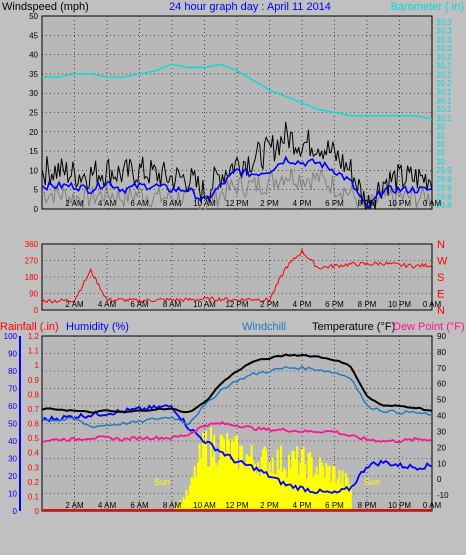 The width and height of the screenshot is (466, 555). I want to click on compass-label: E, so click(440, 295).